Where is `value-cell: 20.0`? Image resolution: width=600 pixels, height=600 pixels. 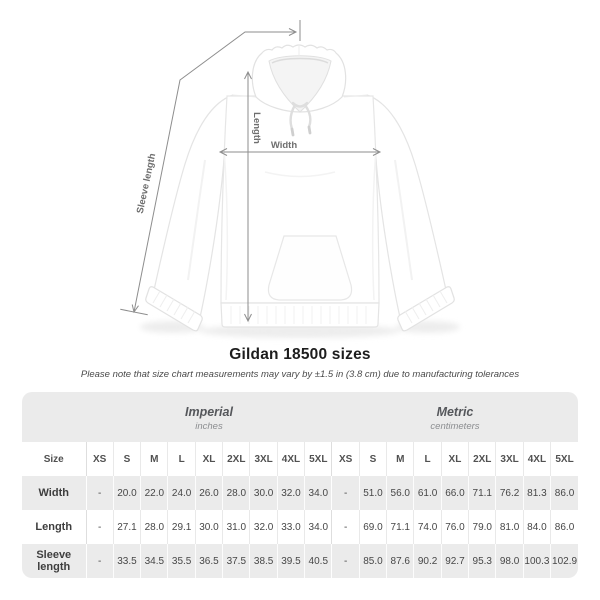
value-cell: 20.0 is located at coordinates (126, 493).